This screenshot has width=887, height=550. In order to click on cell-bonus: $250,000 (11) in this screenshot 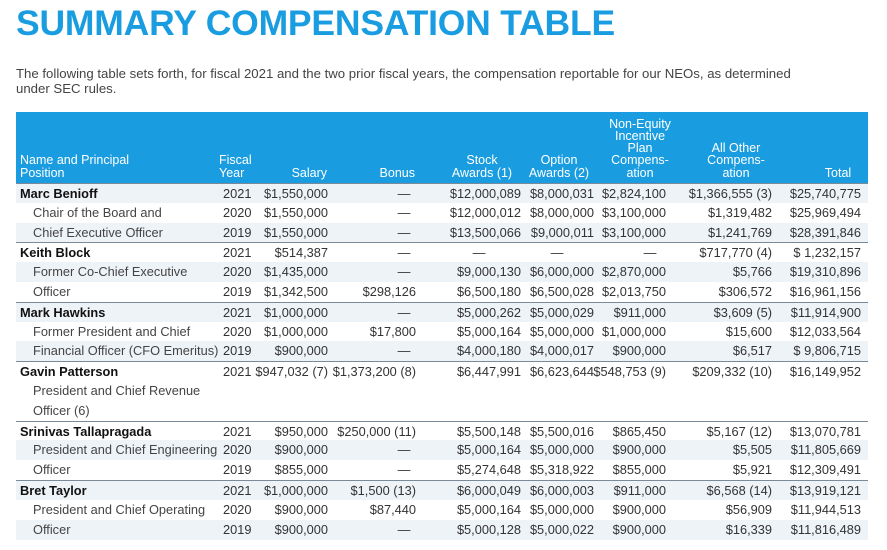, I will do `click(376, 431)`.